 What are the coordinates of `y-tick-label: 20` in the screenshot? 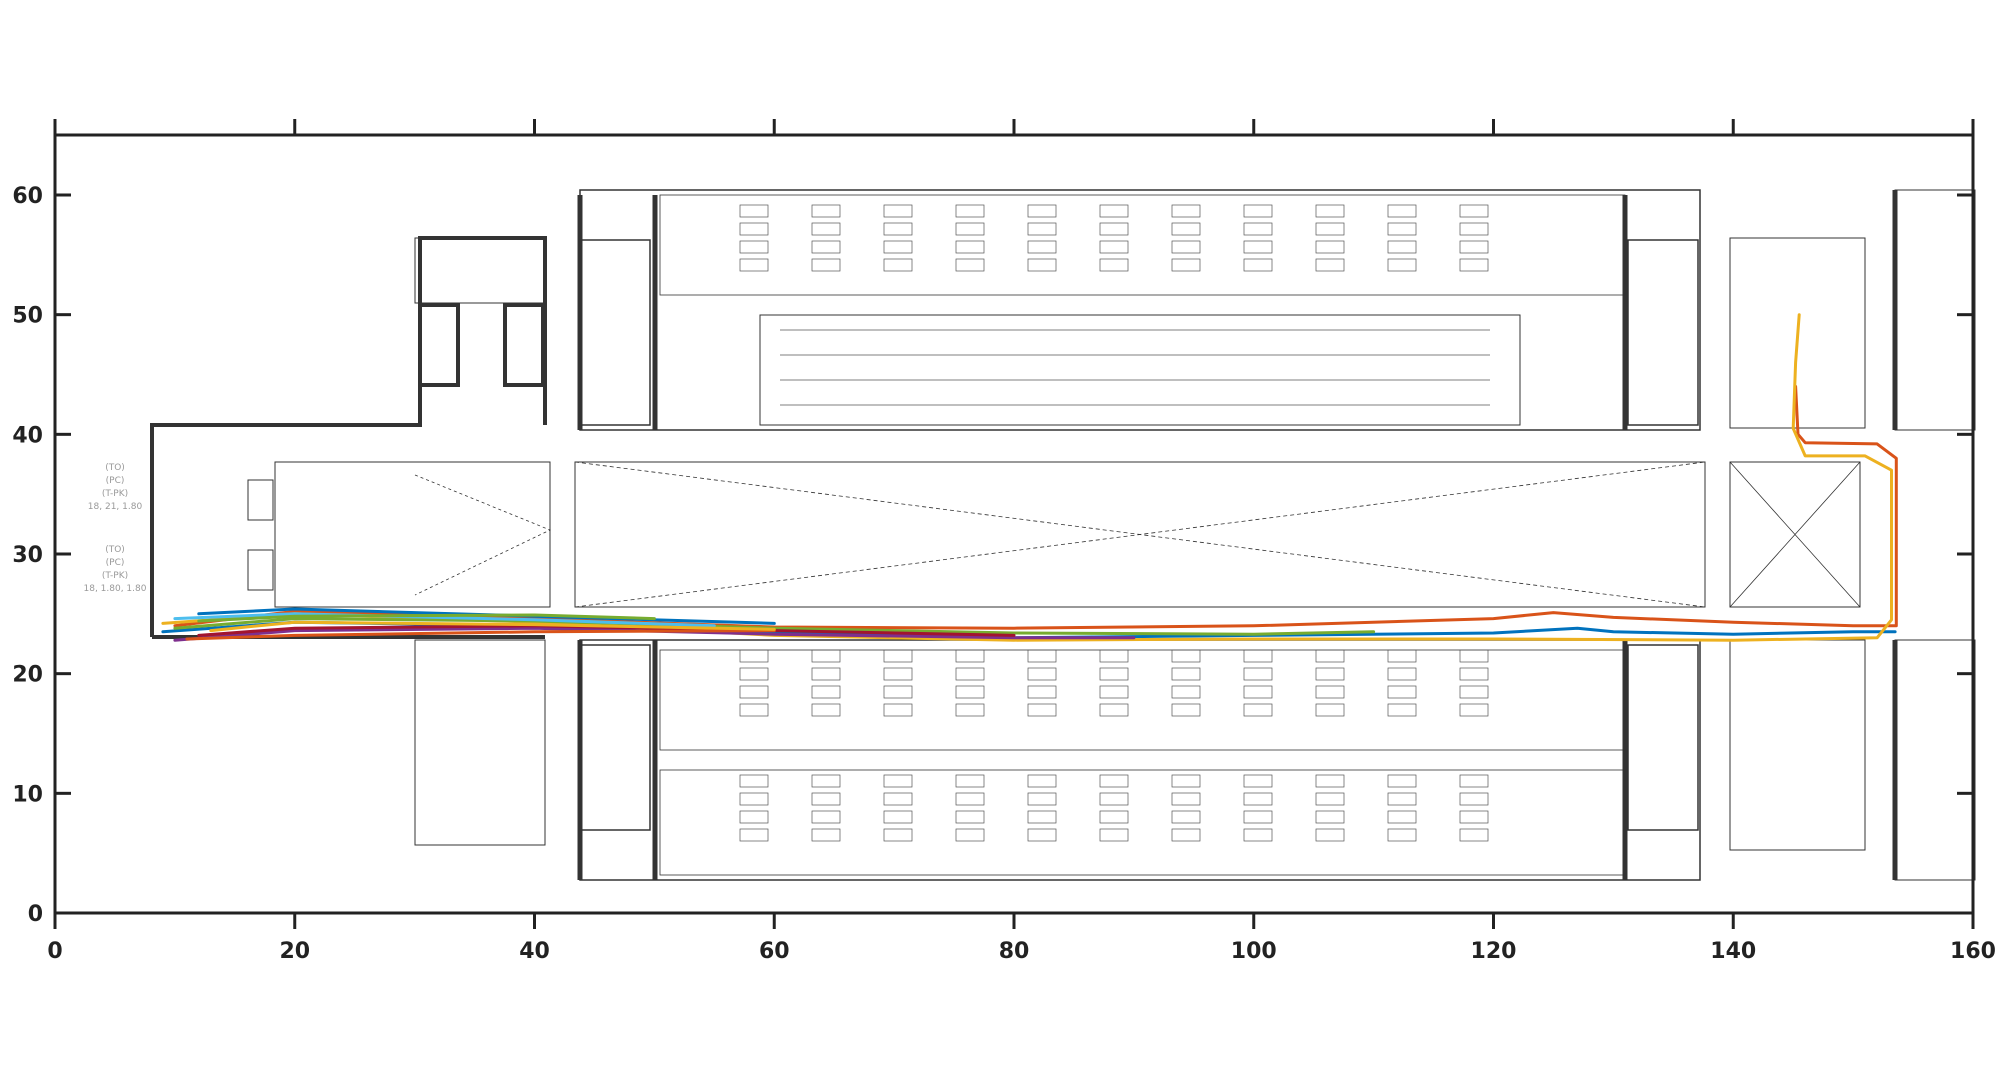 It's located at (27, 675).